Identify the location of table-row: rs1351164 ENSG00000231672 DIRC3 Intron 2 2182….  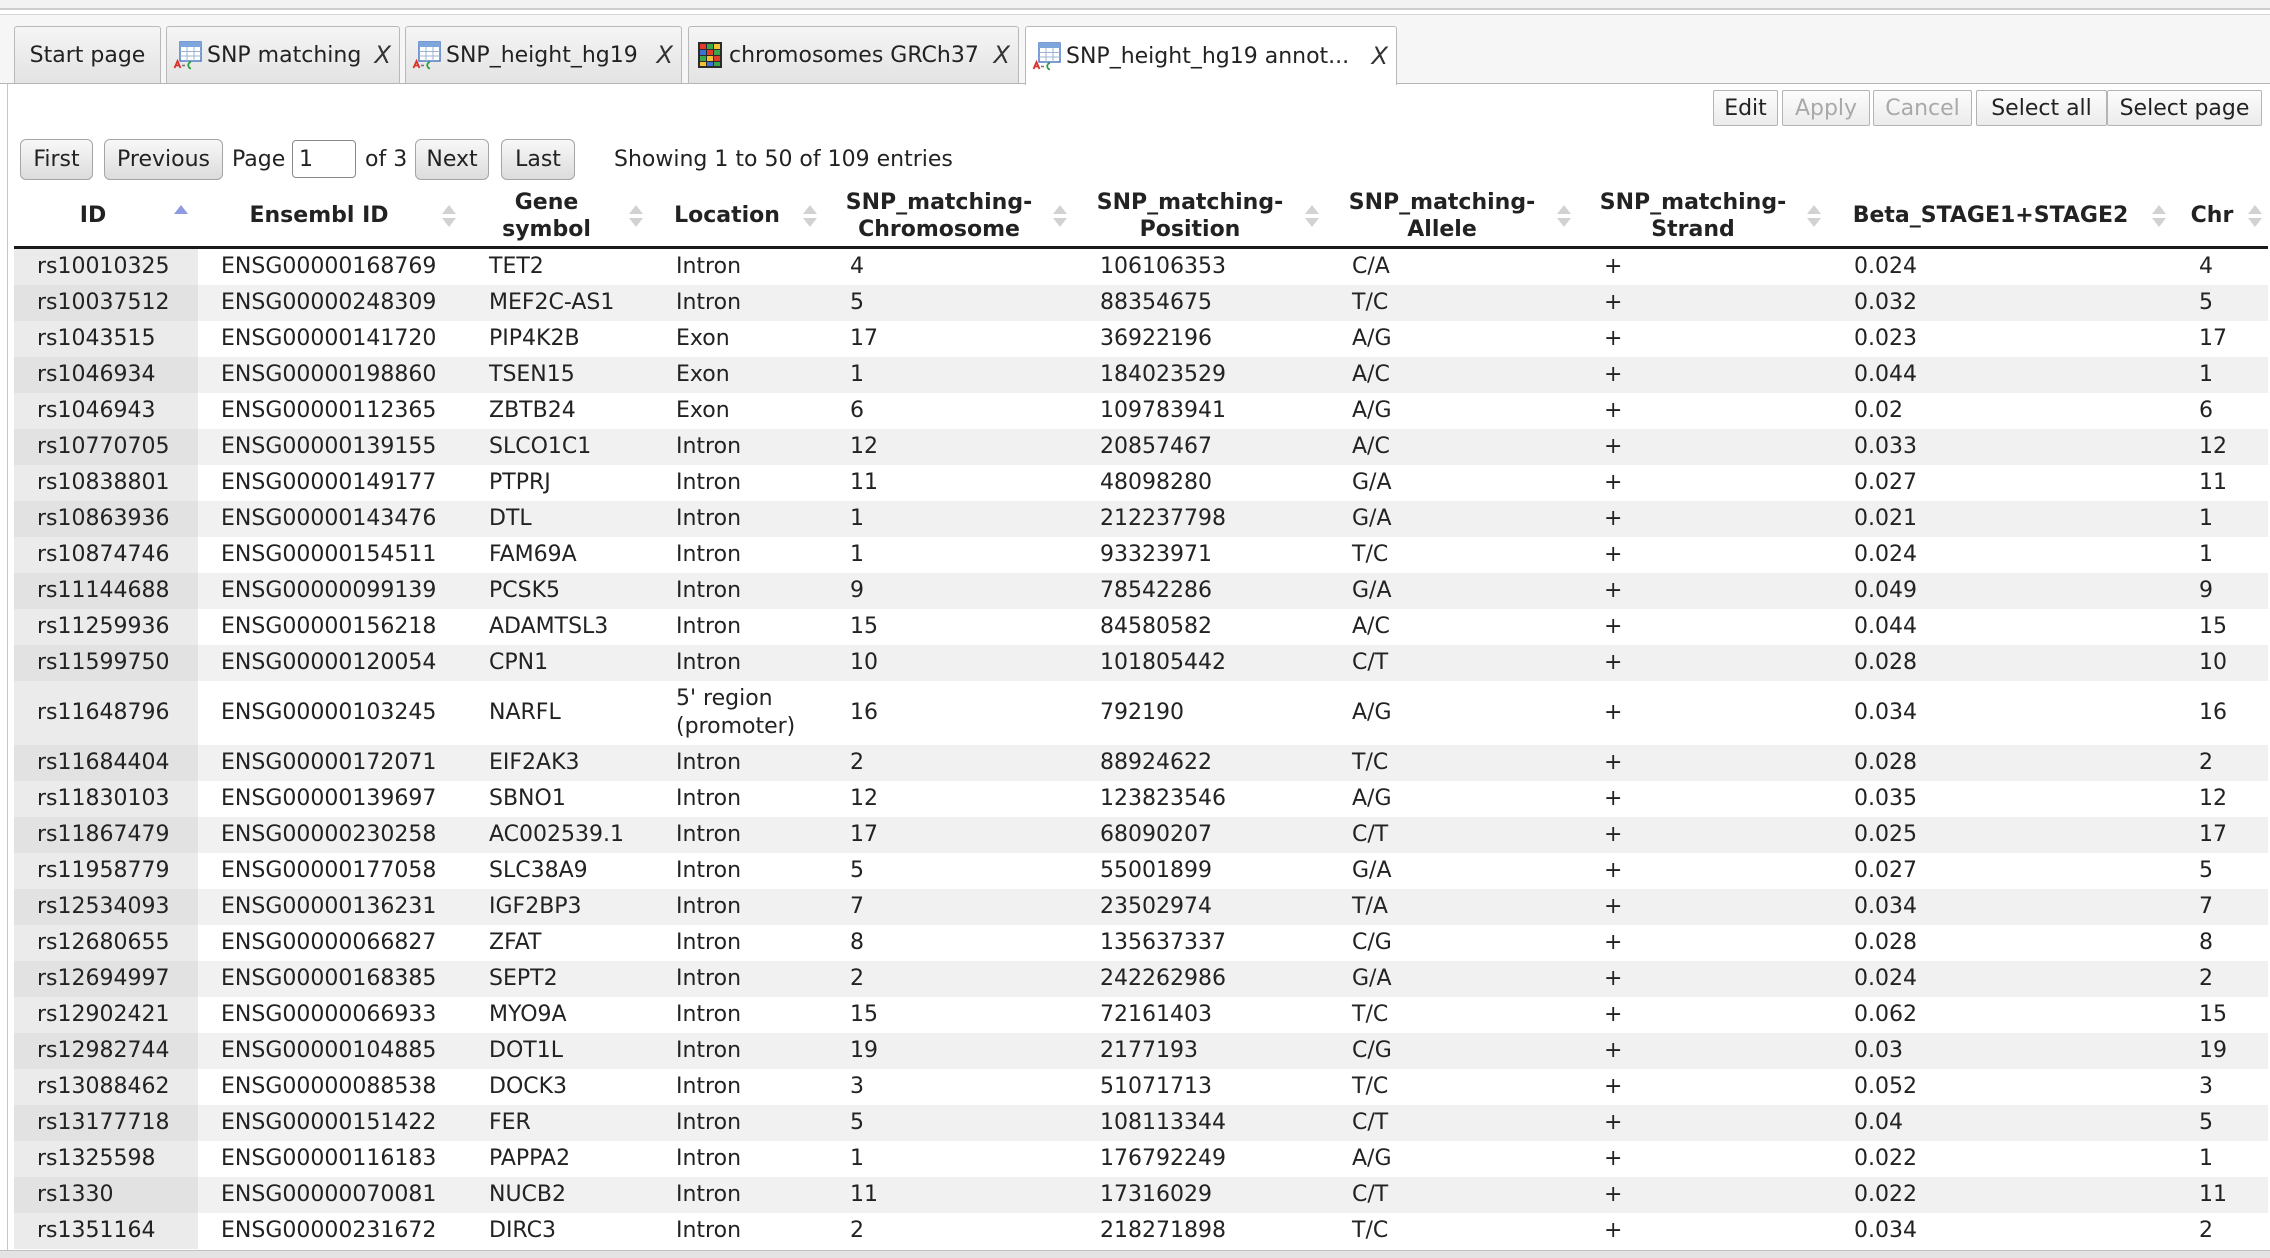
(1141, 1231).